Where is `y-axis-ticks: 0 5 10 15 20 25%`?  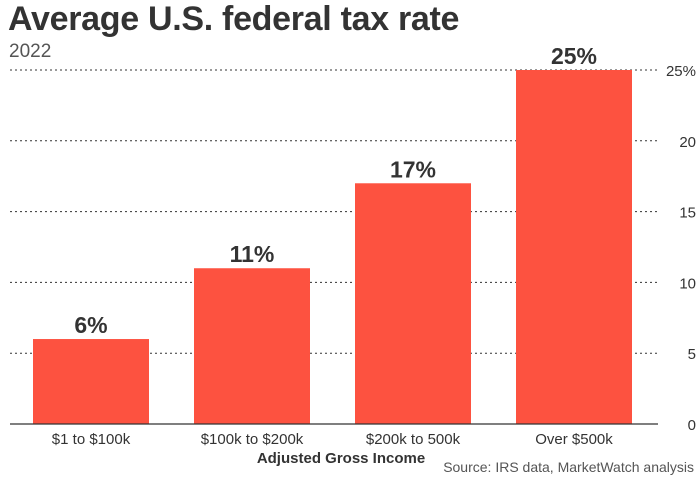 y-axis-ticks: 0 5 10 15 20 25% is located at coordinates (681, 248).